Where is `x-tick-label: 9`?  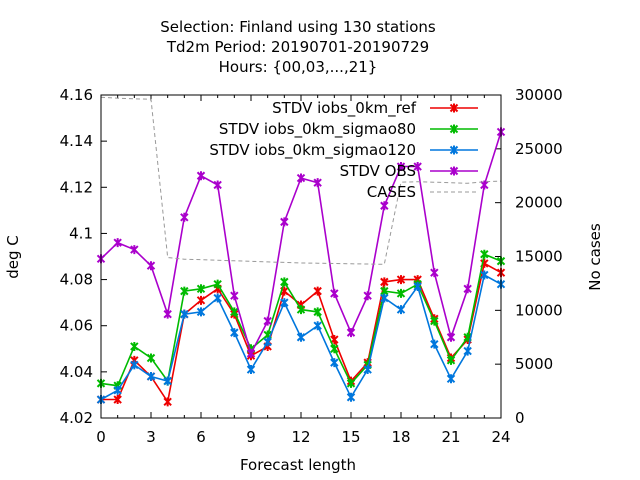
x-tick-label: 9 is located at coordinates (251, 437).